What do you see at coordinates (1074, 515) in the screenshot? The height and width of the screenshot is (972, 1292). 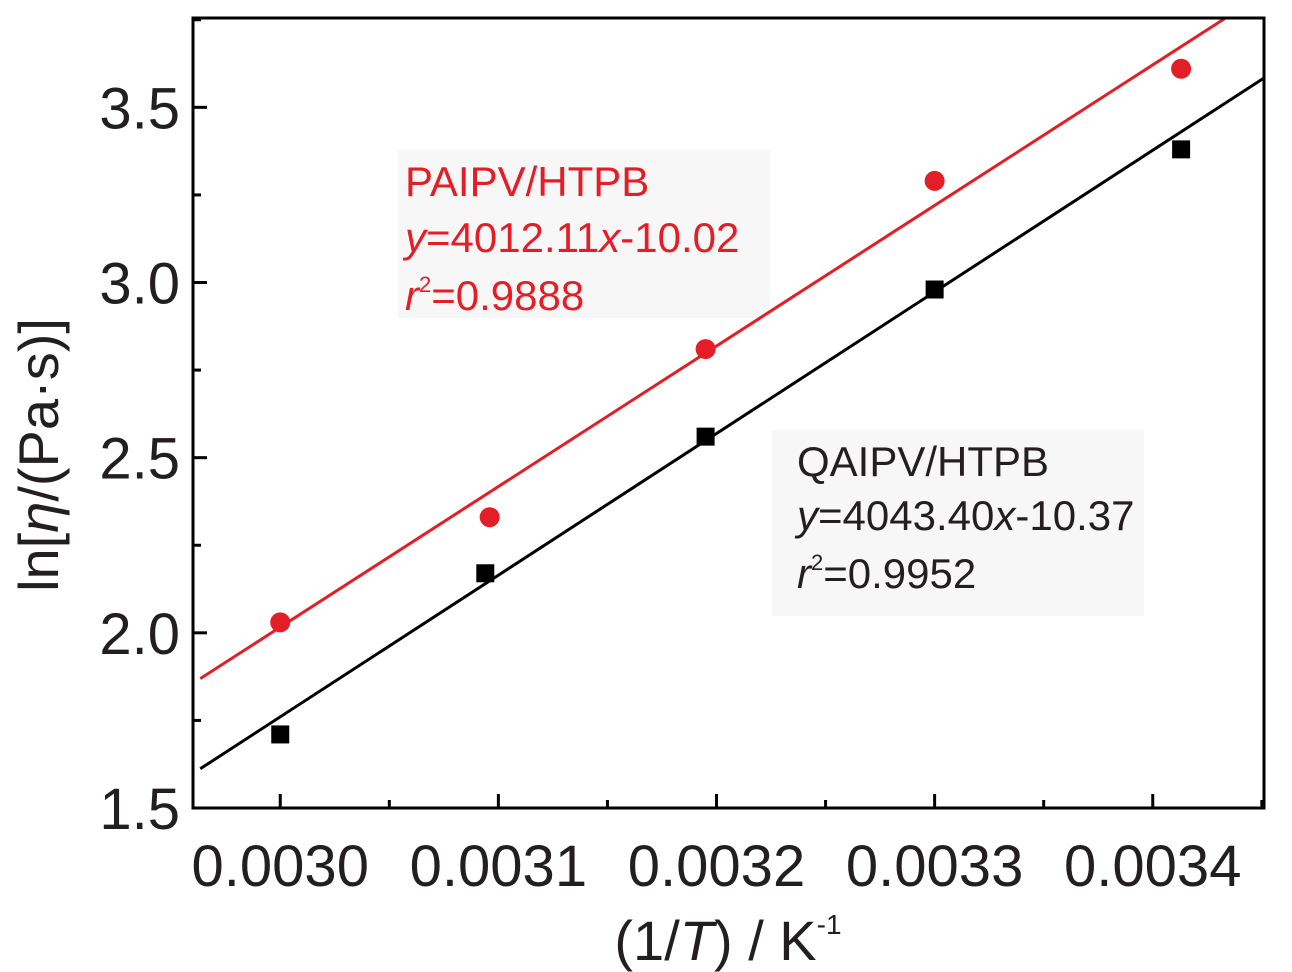 I see `qaipv-eq-tail: -10.37` at bounding box center [1074, 515].